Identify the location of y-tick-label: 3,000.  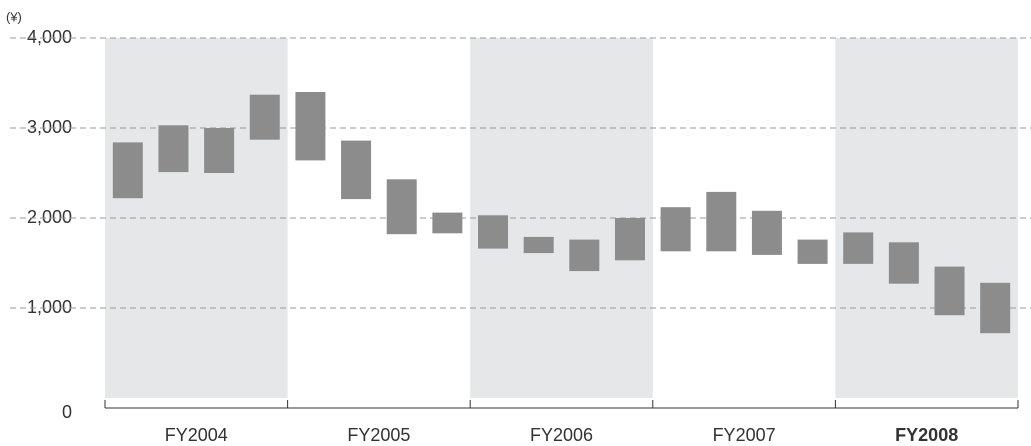
(49, 127).